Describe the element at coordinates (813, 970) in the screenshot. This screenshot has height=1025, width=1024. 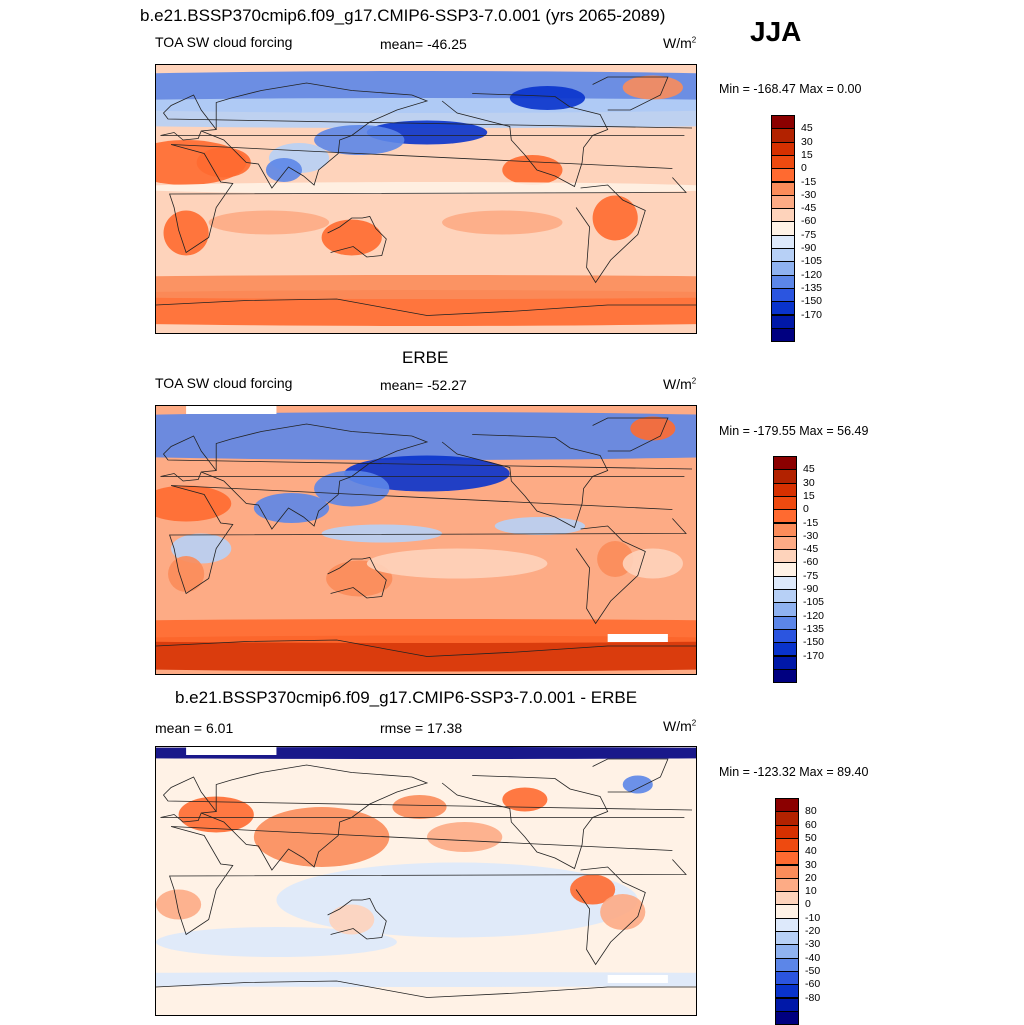
I see `colorbar-tick-label: -50` at that location.